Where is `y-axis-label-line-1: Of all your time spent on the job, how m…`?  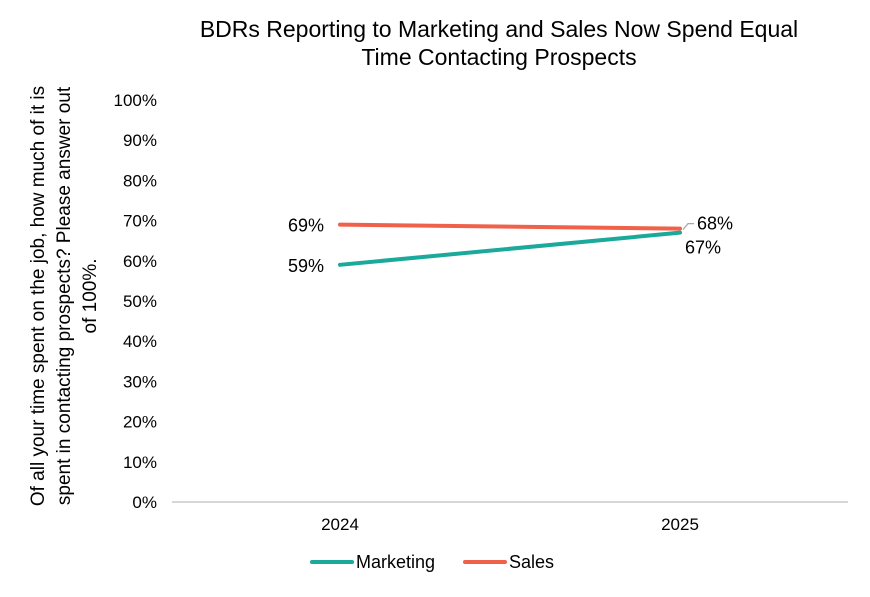
y-axis-label-line-1: Of all your time spent on the job, how m… is located at coordinates (38, 296).